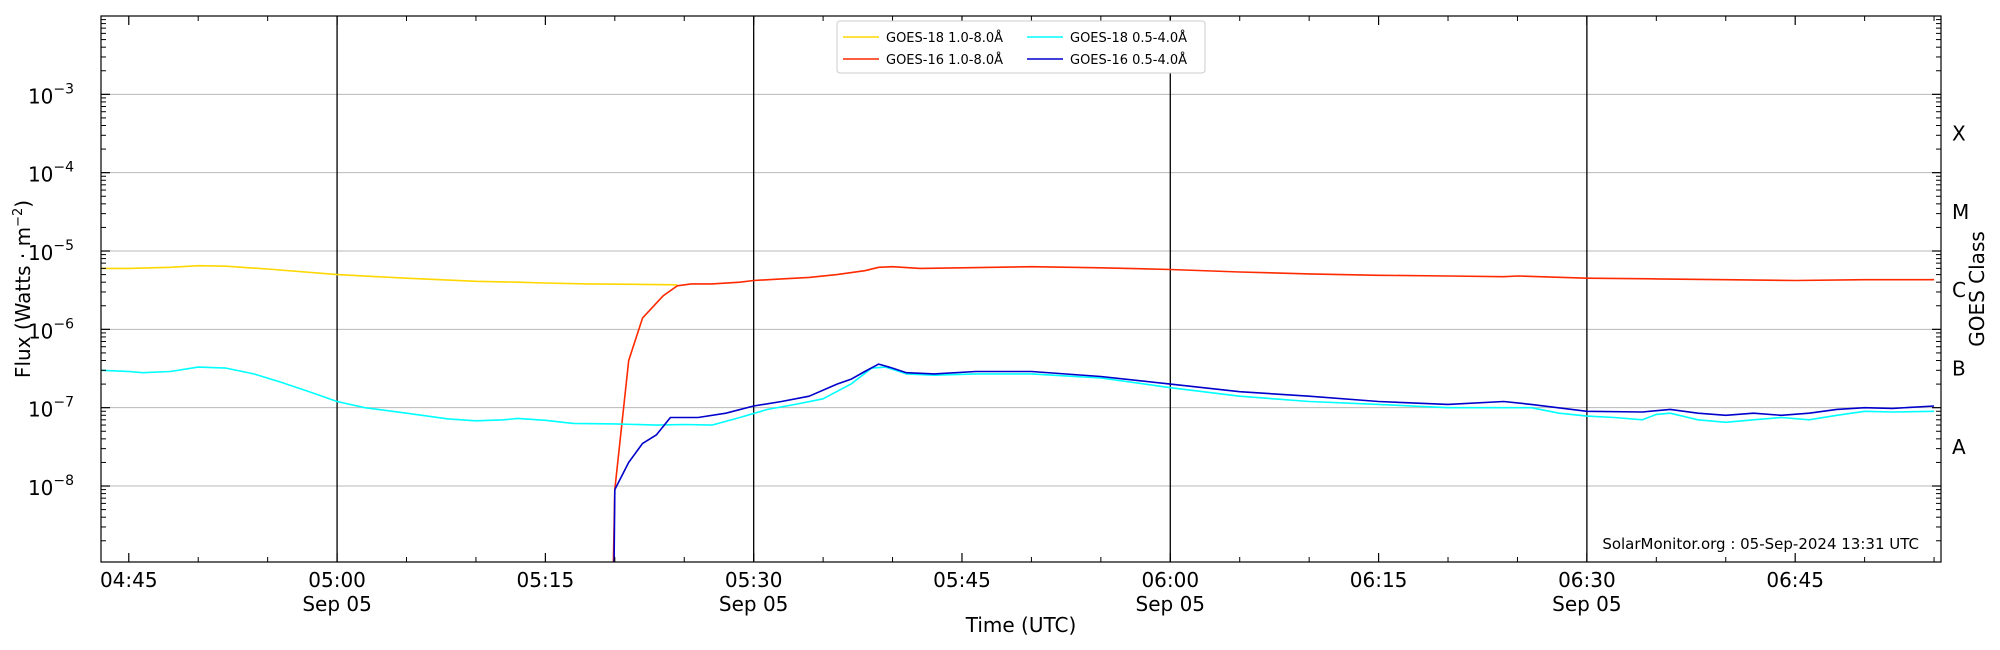 Image resolution: width=2000 pixels, height=650 pixels. Describe the element at coordinates (944, 38) in the screenshot. I see `legend-label-0: GOES-18 1.0-8.0Å` at that location.